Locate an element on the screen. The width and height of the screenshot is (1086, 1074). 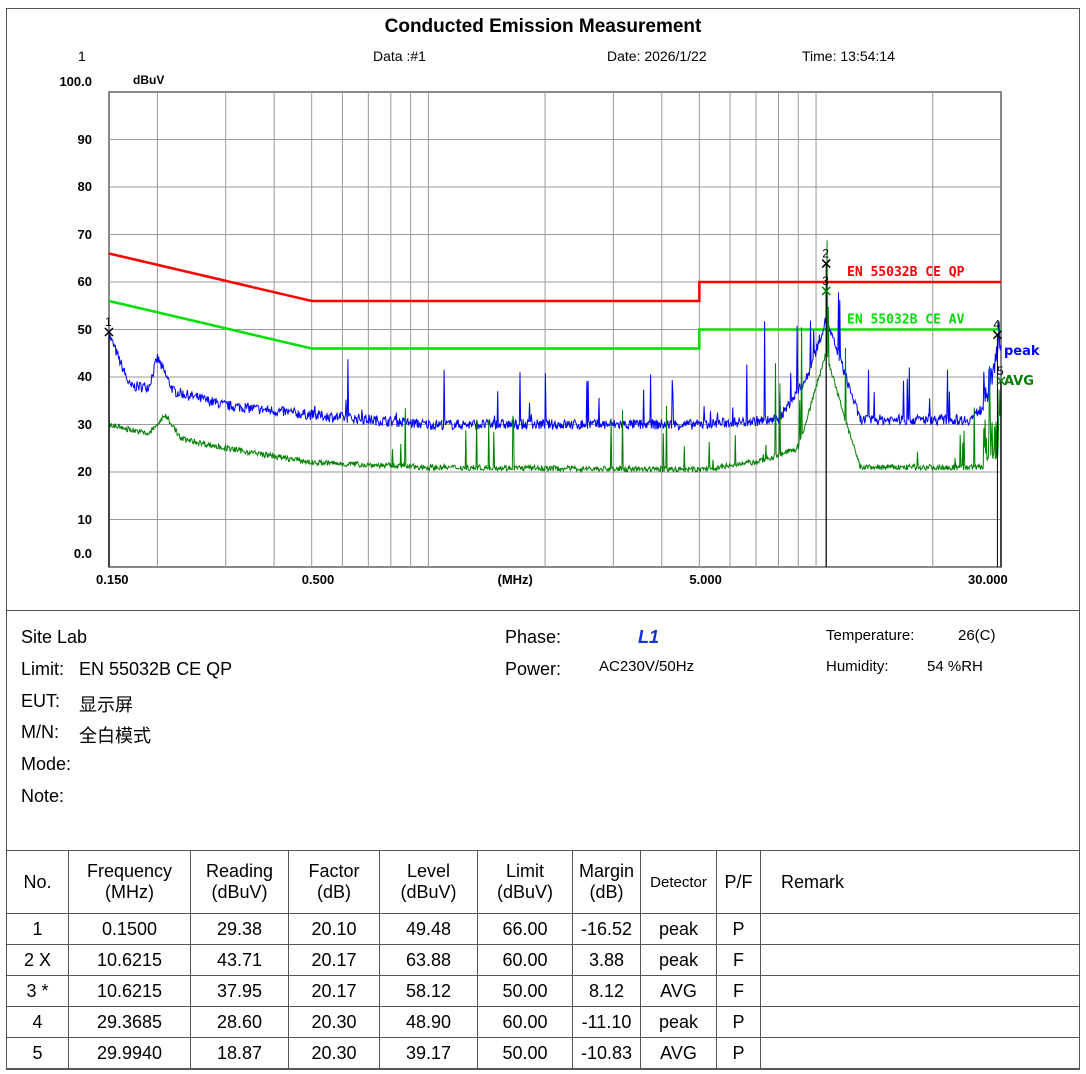
phase-value: L1 is located at coordinates (649, 637).